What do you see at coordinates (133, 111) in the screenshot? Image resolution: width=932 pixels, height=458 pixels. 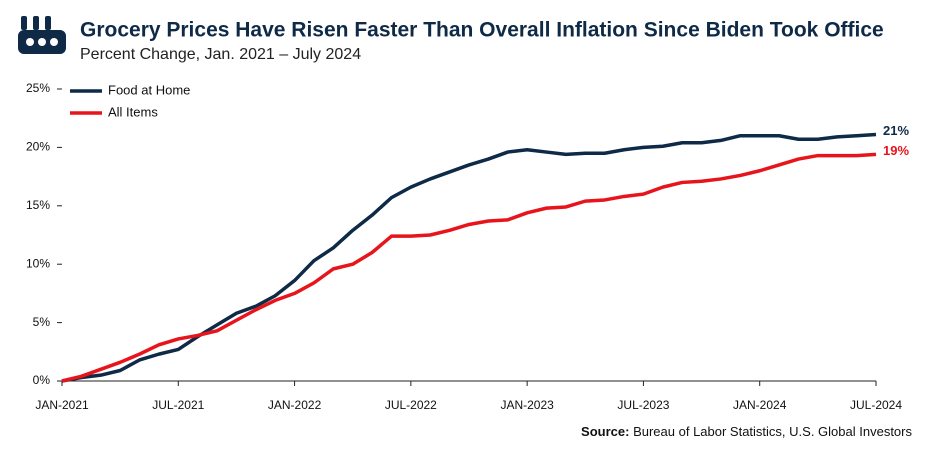 I see `legend-label: All Items` at bounding box center [133, 111].